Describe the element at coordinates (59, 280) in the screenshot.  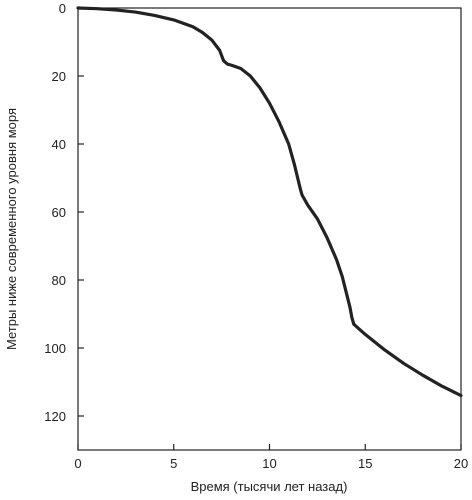
I see `y-tick-label: 80` at that location.